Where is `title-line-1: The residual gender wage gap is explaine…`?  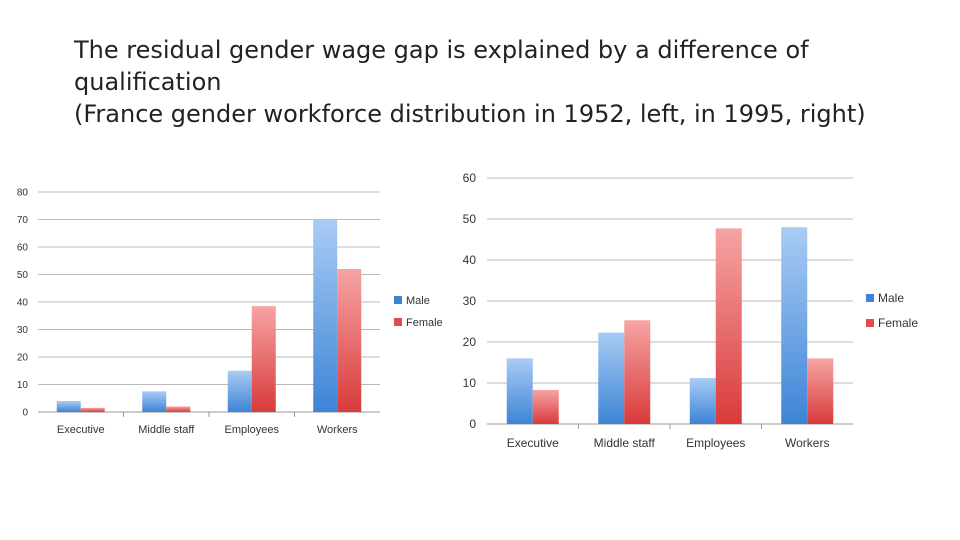 title-line-1: The residual gender wage gap is explaine… is located at coordinates (441, 50).